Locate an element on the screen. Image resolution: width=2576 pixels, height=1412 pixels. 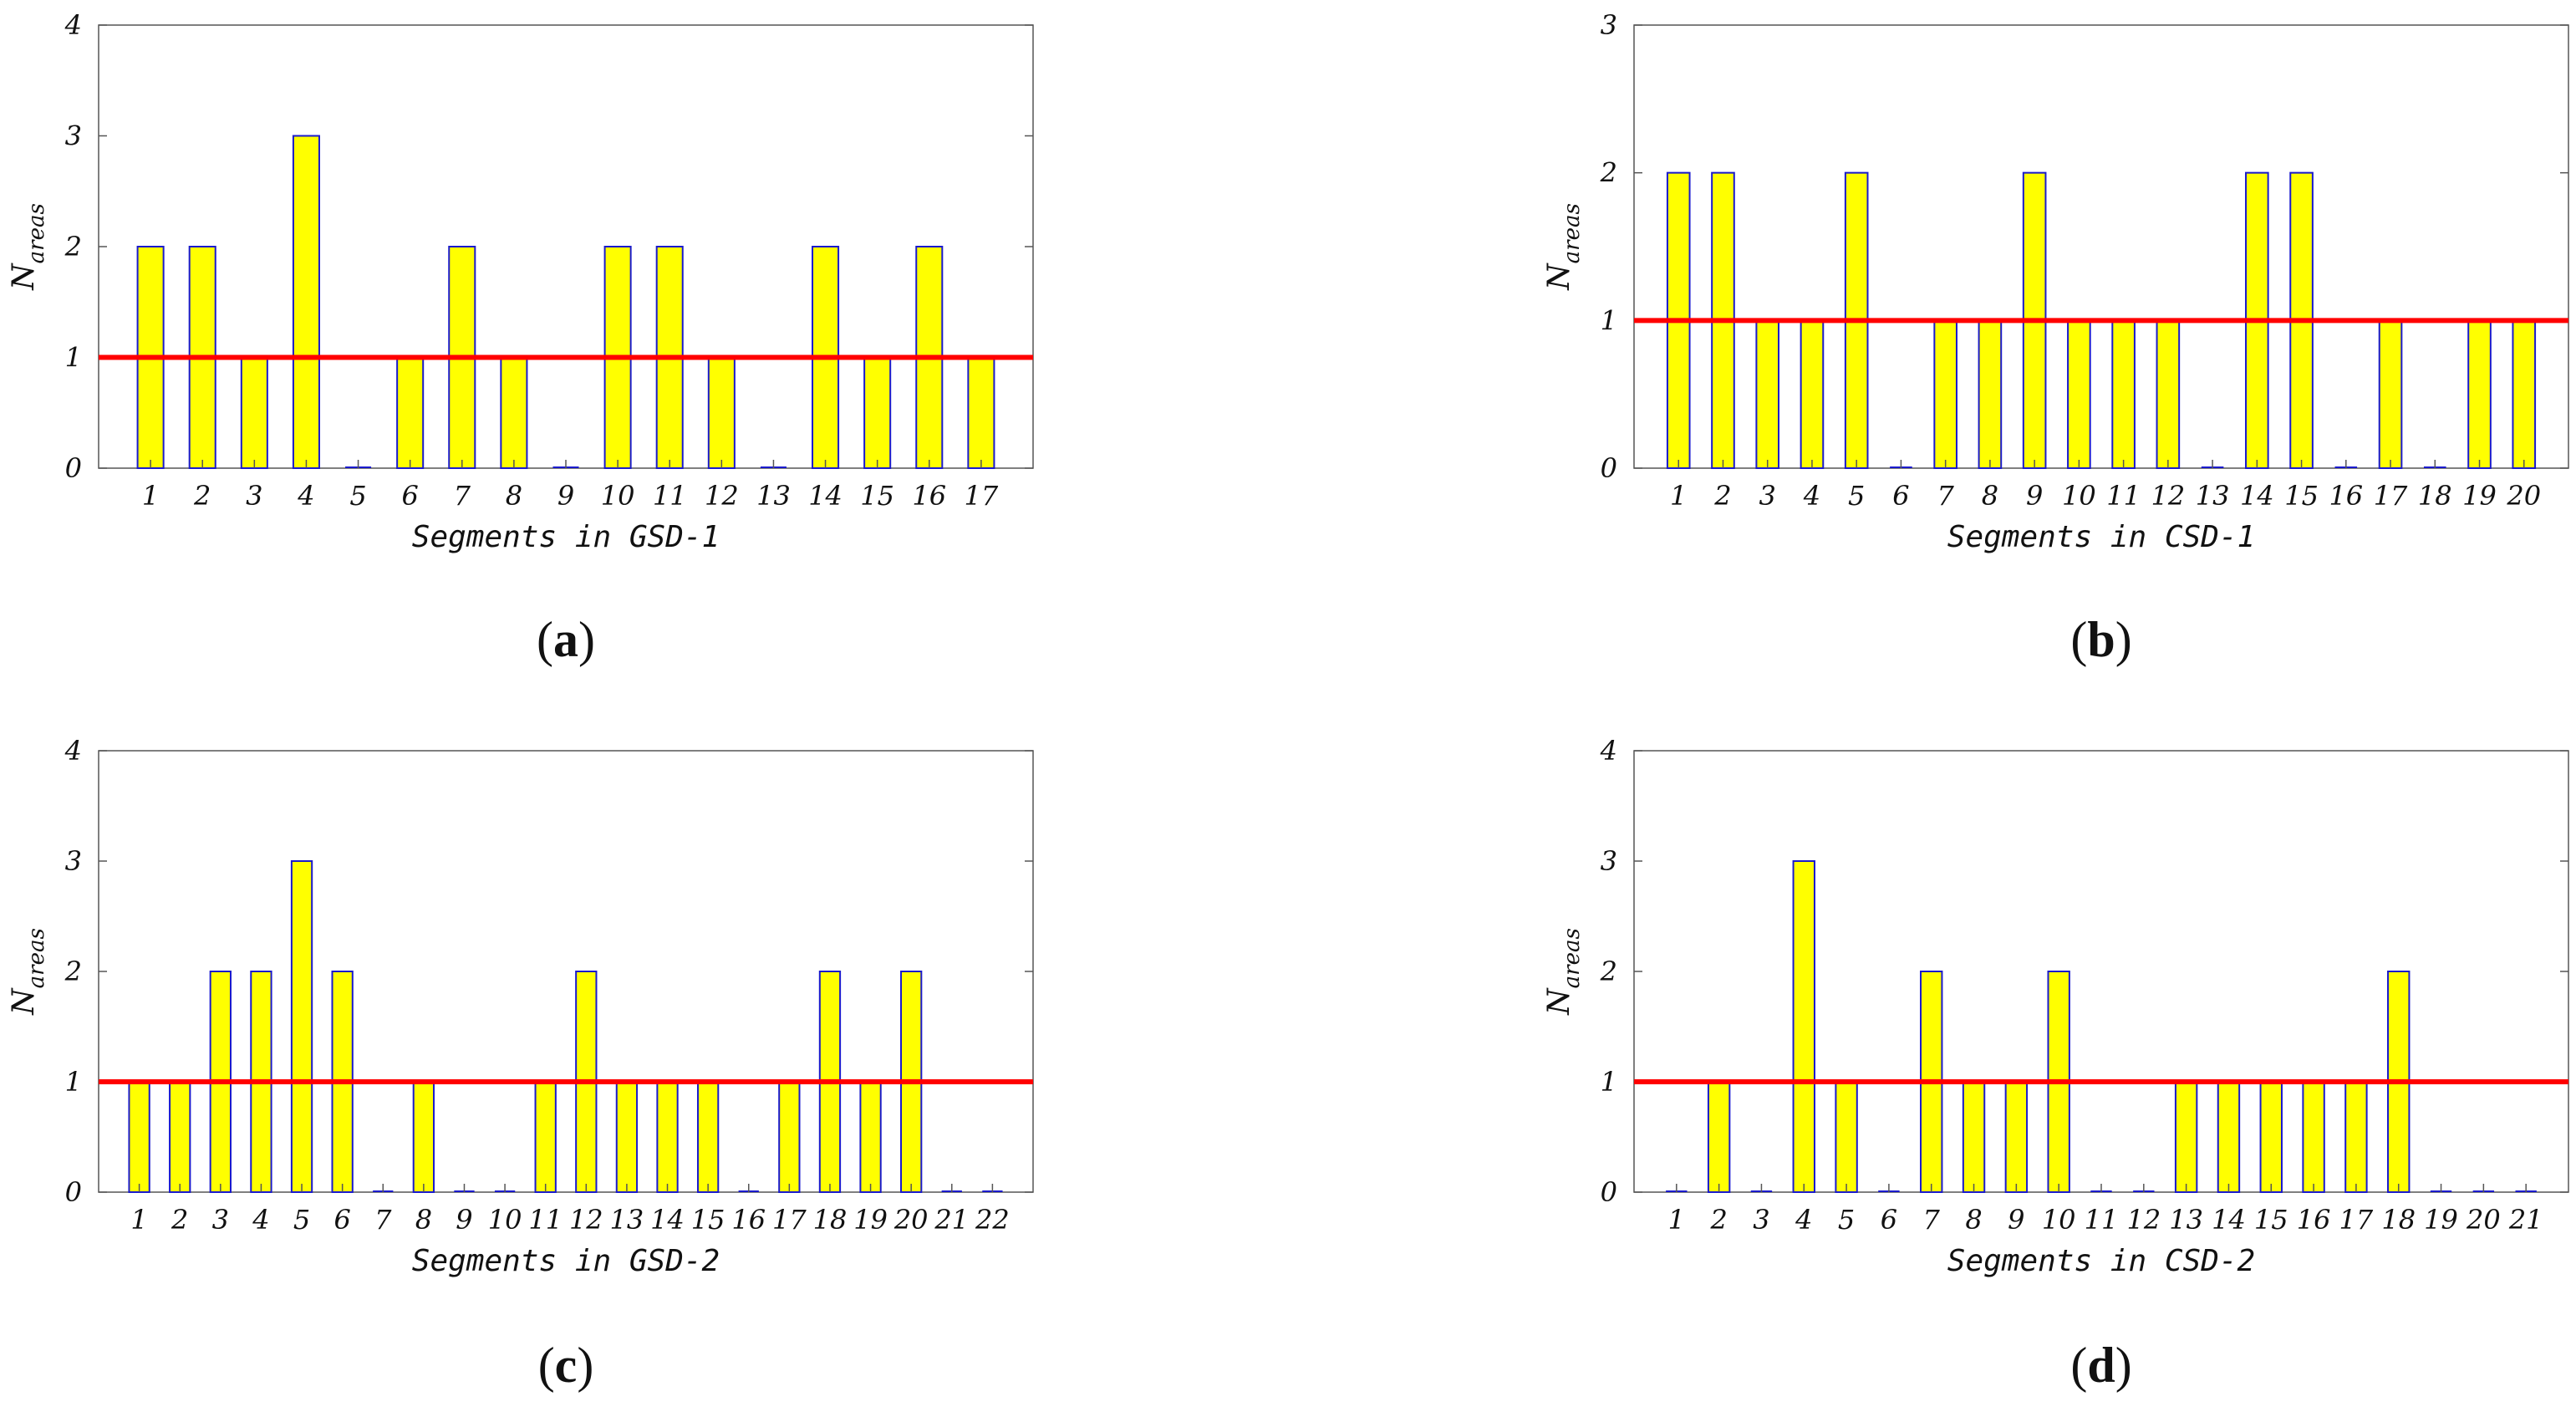
y-tick-label: 0 is located at coordinates (1609, 468).